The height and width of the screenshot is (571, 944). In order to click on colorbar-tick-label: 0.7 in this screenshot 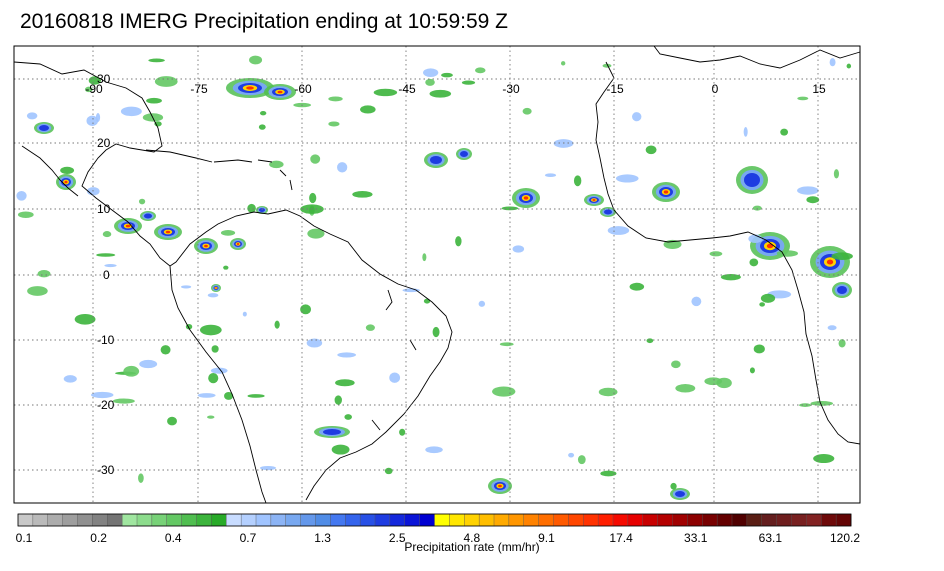, I will do `click(248, 538)`.